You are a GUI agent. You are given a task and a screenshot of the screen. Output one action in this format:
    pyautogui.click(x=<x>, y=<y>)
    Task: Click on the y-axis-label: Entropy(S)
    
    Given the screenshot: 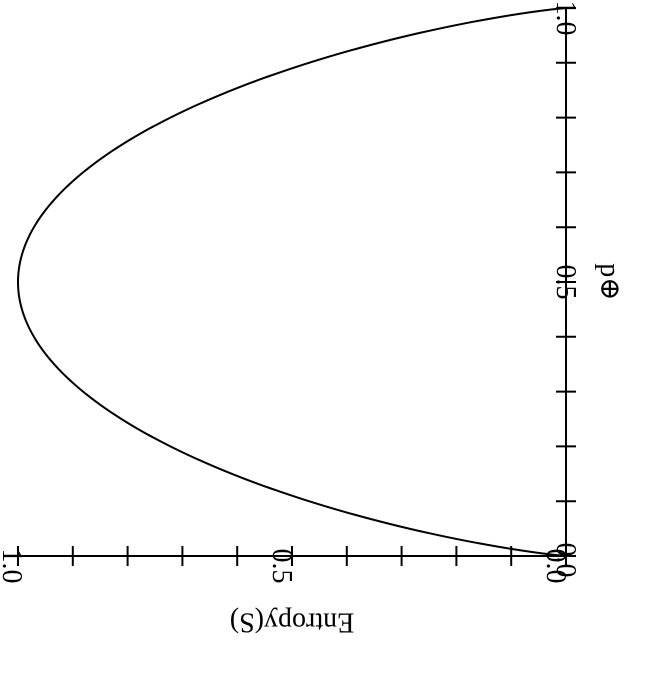 What is the action you would take?
    pyautogui.click(x=292, y=622)
    